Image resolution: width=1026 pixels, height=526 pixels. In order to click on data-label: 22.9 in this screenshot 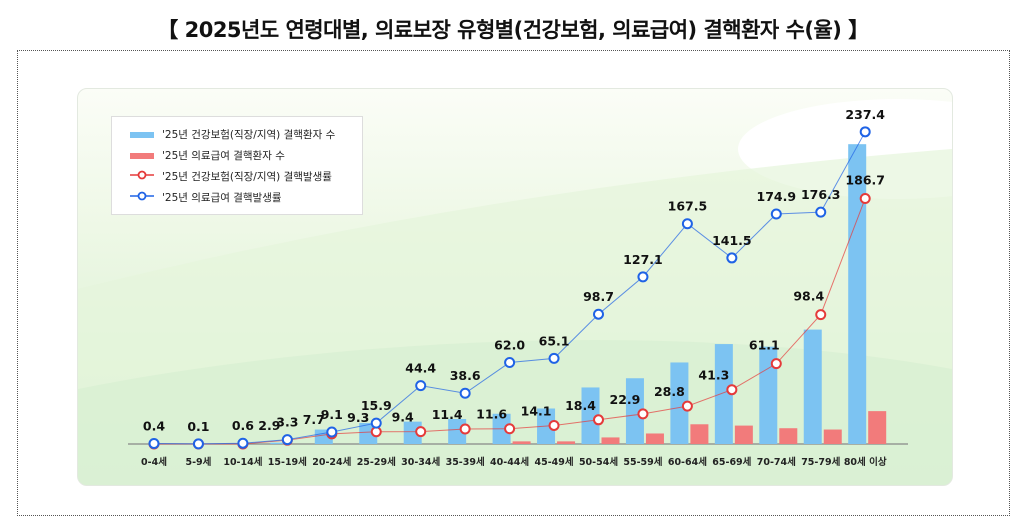, I will do `click(625, 399)`.